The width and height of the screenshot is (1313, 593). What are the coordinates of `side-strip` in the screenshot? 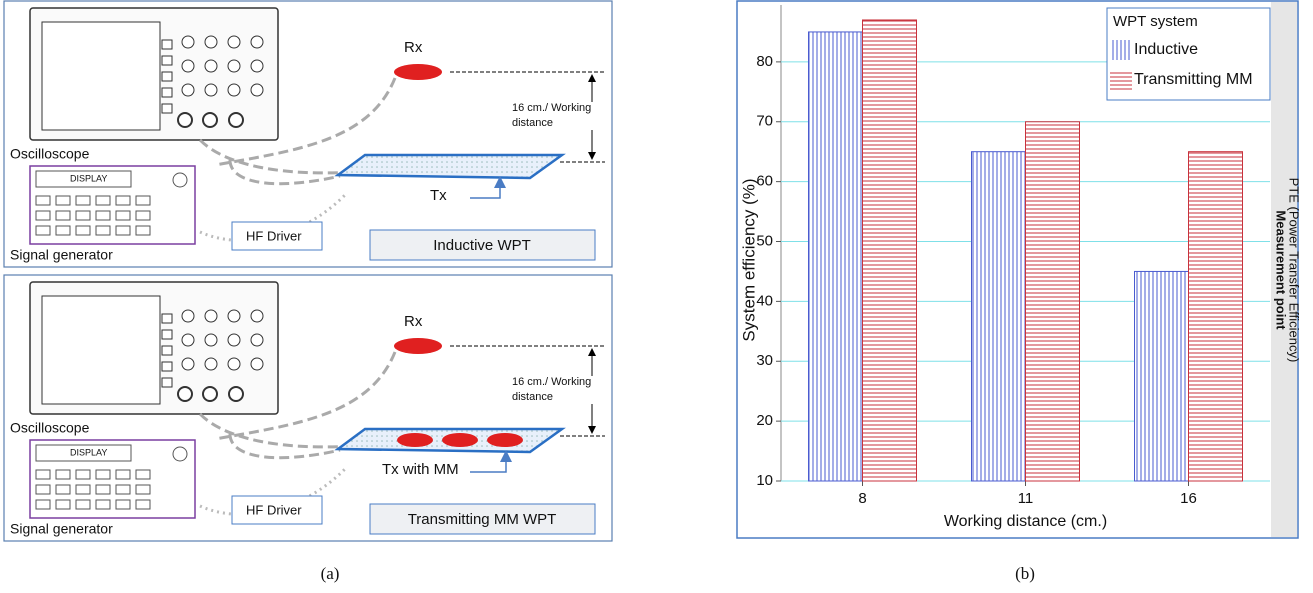 It's located at (1284, 269).